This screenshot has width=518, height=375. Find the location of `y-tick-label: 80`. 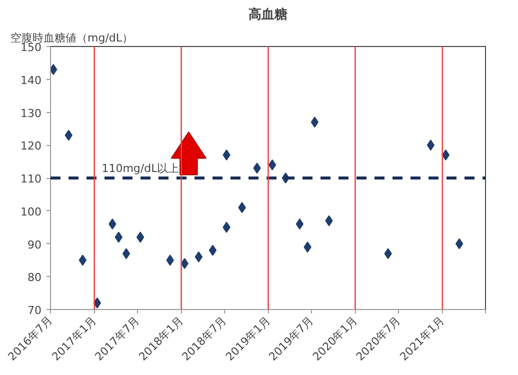

y-tick-label: 80 is located at coordinates (35, 277).